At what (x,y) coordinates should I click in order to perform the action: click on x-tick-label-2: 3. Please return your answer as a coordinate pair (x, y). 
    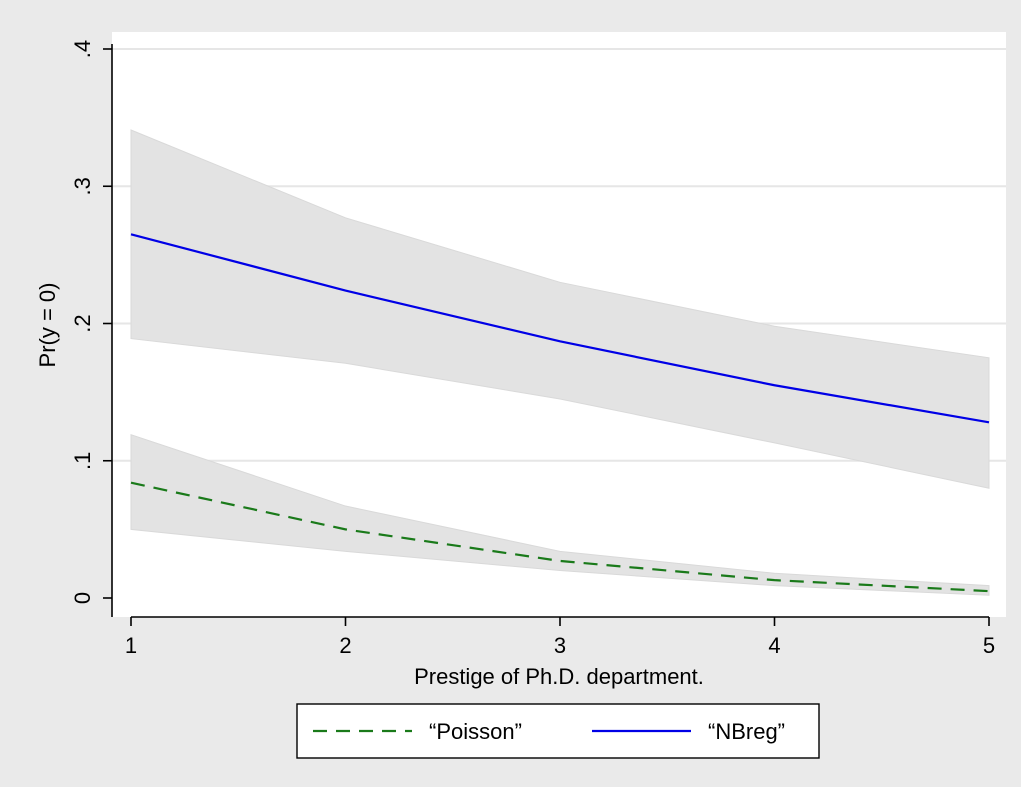
    Looking at the image, I should click on (560, 645).